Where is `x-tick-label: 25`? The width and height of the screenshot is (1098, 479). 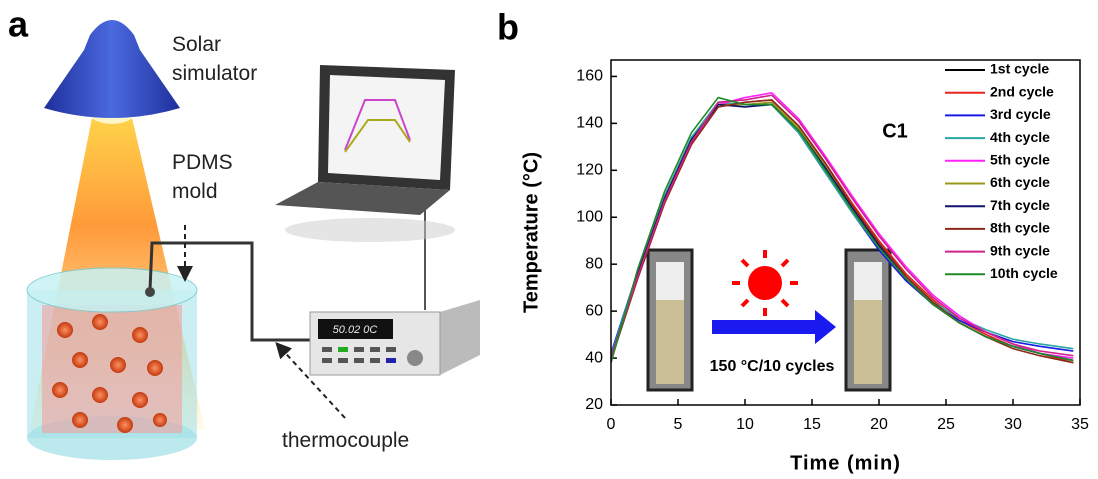 x-tick-label: 25 is located at coordinates (946, 424).